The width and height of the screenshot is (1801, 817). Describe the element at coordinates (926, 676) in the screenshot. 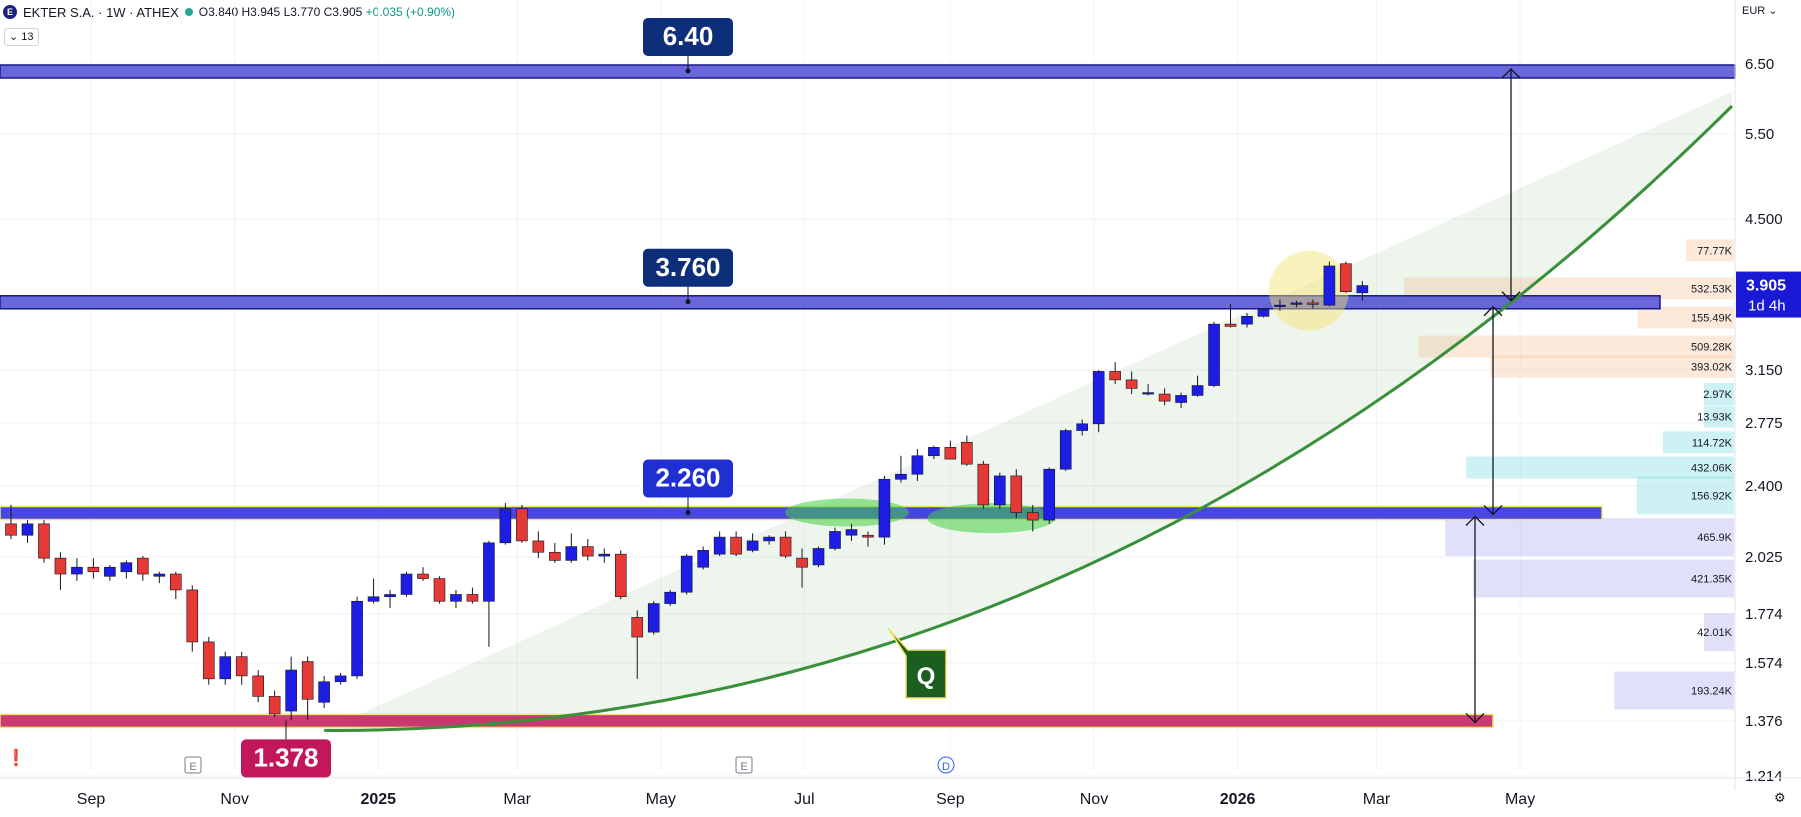

I see `curve-label-text: Q` at that location.